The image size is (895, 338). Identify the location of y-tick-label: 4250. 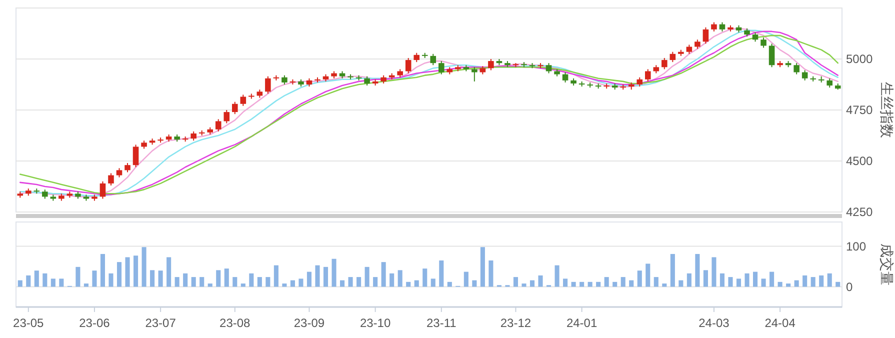
(860, 212).